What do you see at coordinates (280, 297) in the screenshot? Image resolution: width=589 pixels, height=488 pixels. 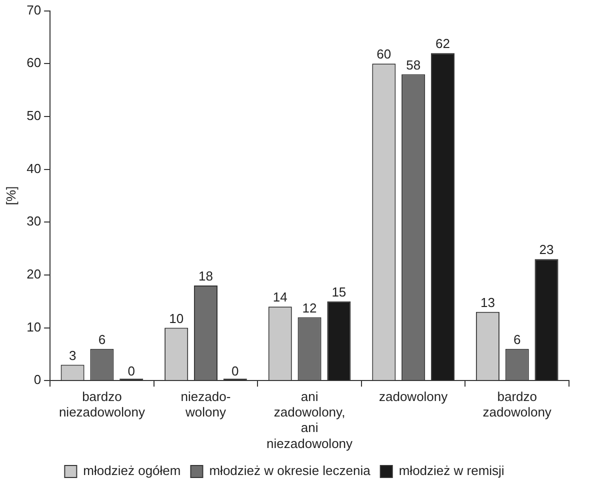 I see `data-label: 14` at bounding box center [280, 297].